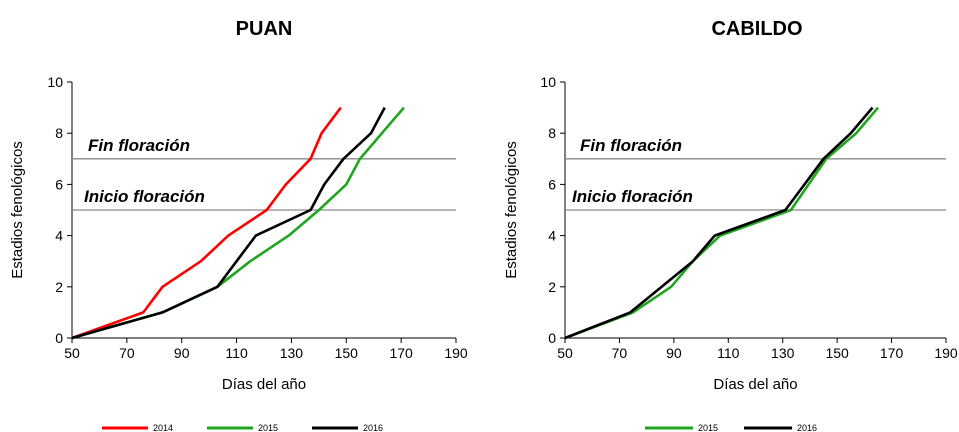 Image resolution: width=959 pixels, height=432 pixels. What do you see at coordinates (552, 338) in the screenshot?
I see `chart2-y-tick-label: 0` at bounding box center [552, 338].